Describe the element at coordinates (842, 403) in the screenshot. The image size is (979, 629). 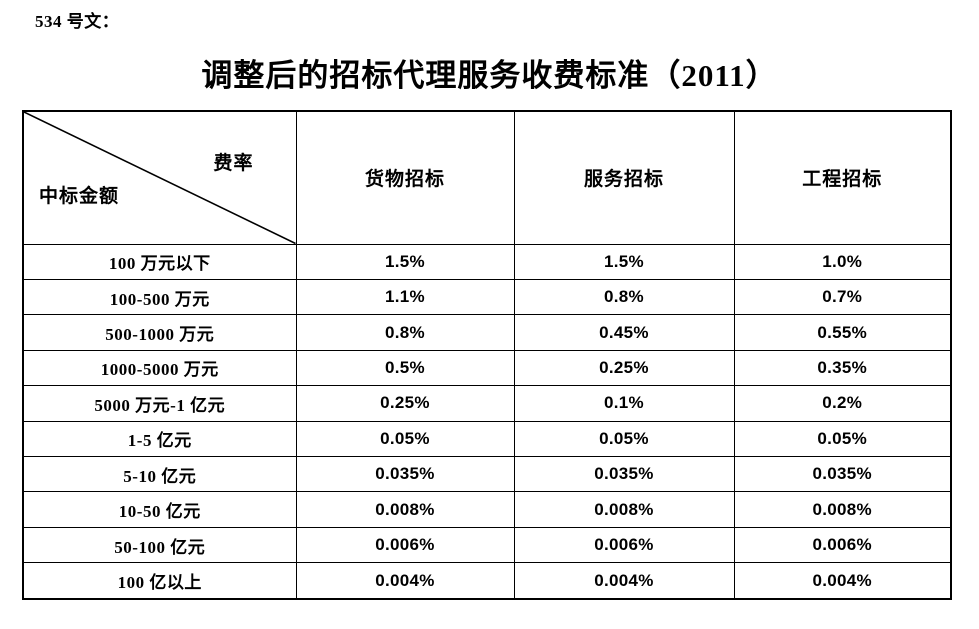
I see `rate-cell: 0.2%` at that location.